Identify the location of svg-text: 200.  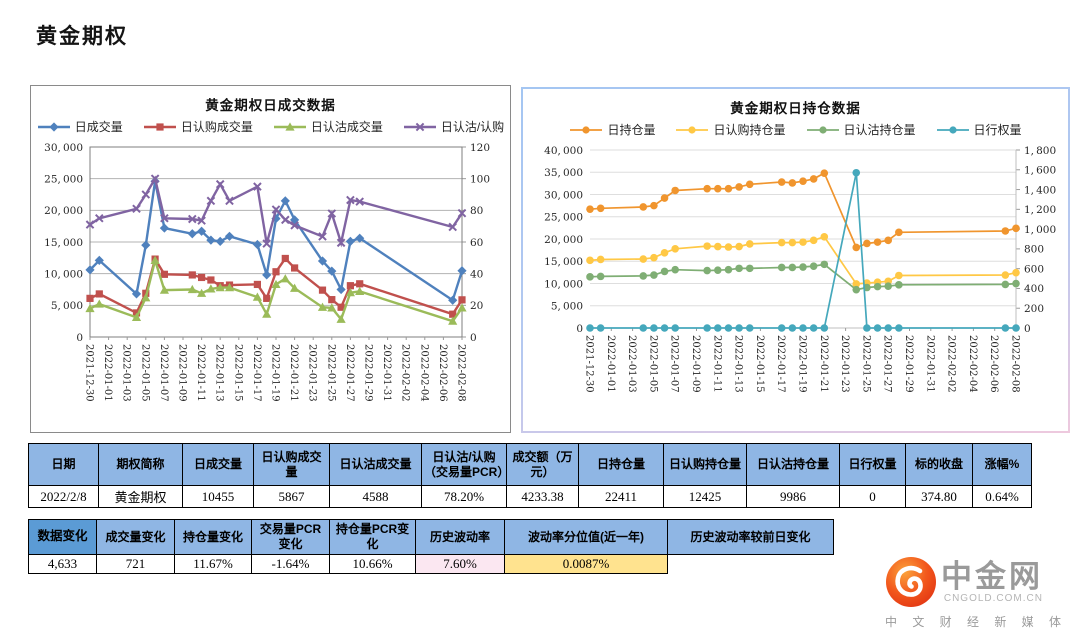
(1034, 309).